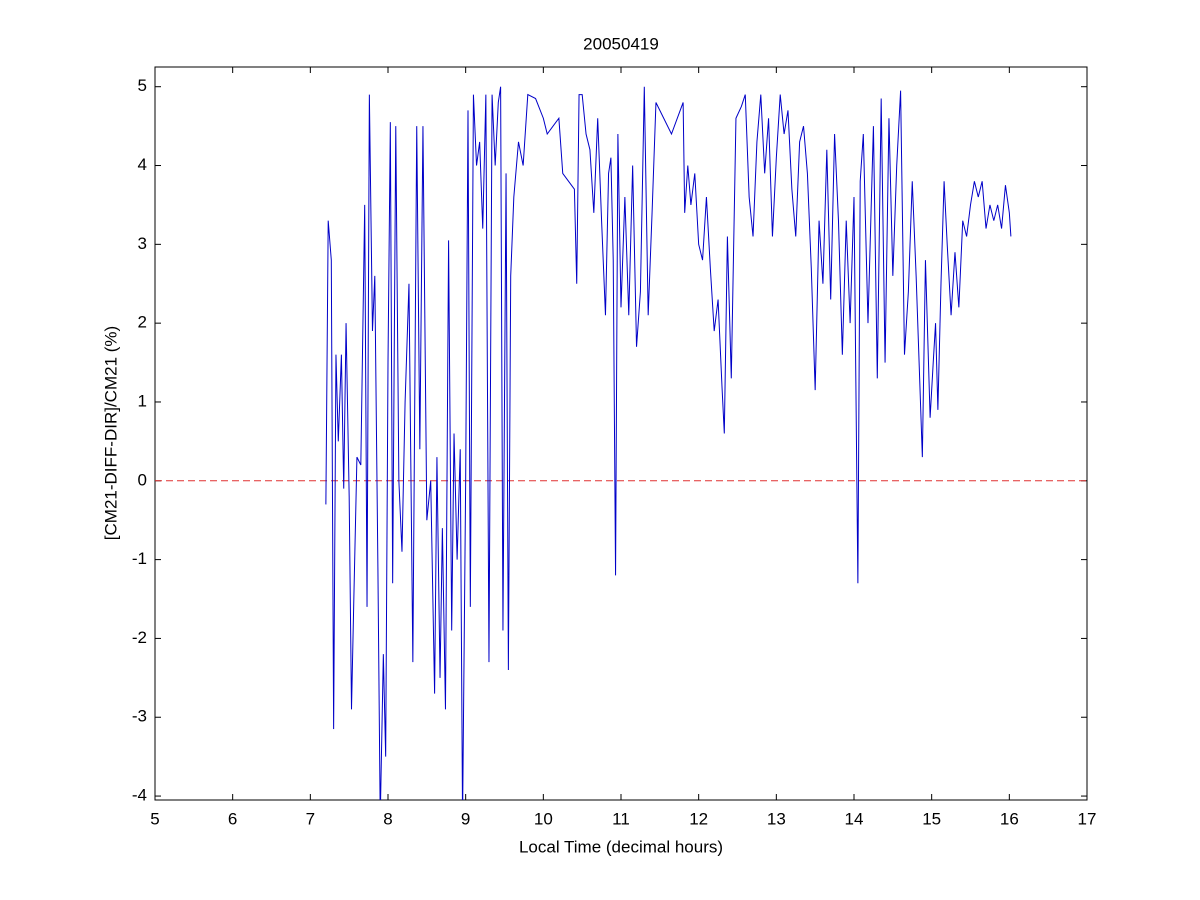 This screenshot has height=900, width=1200. I want to click on y-tick-label: -2, so click(139, 637).